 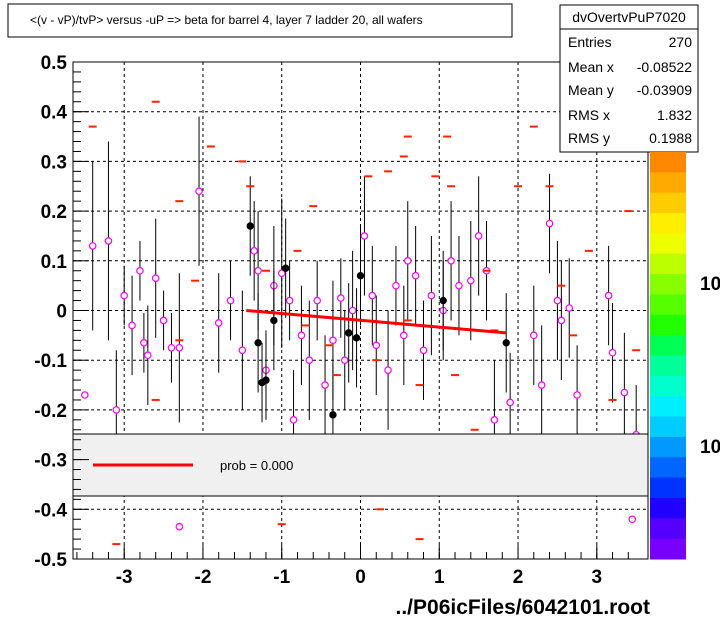 What do you see at coordinates (50, 560) in the screenshot?
I see `y-tick-label-0: -0.5` at bounding box center [50, 560].